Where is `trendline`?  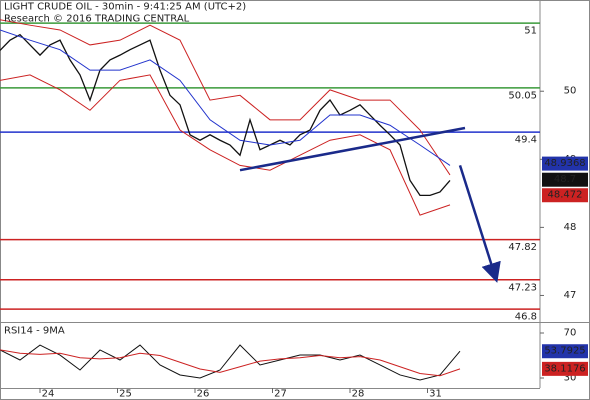
trendline is located at coordinates (352, 149).